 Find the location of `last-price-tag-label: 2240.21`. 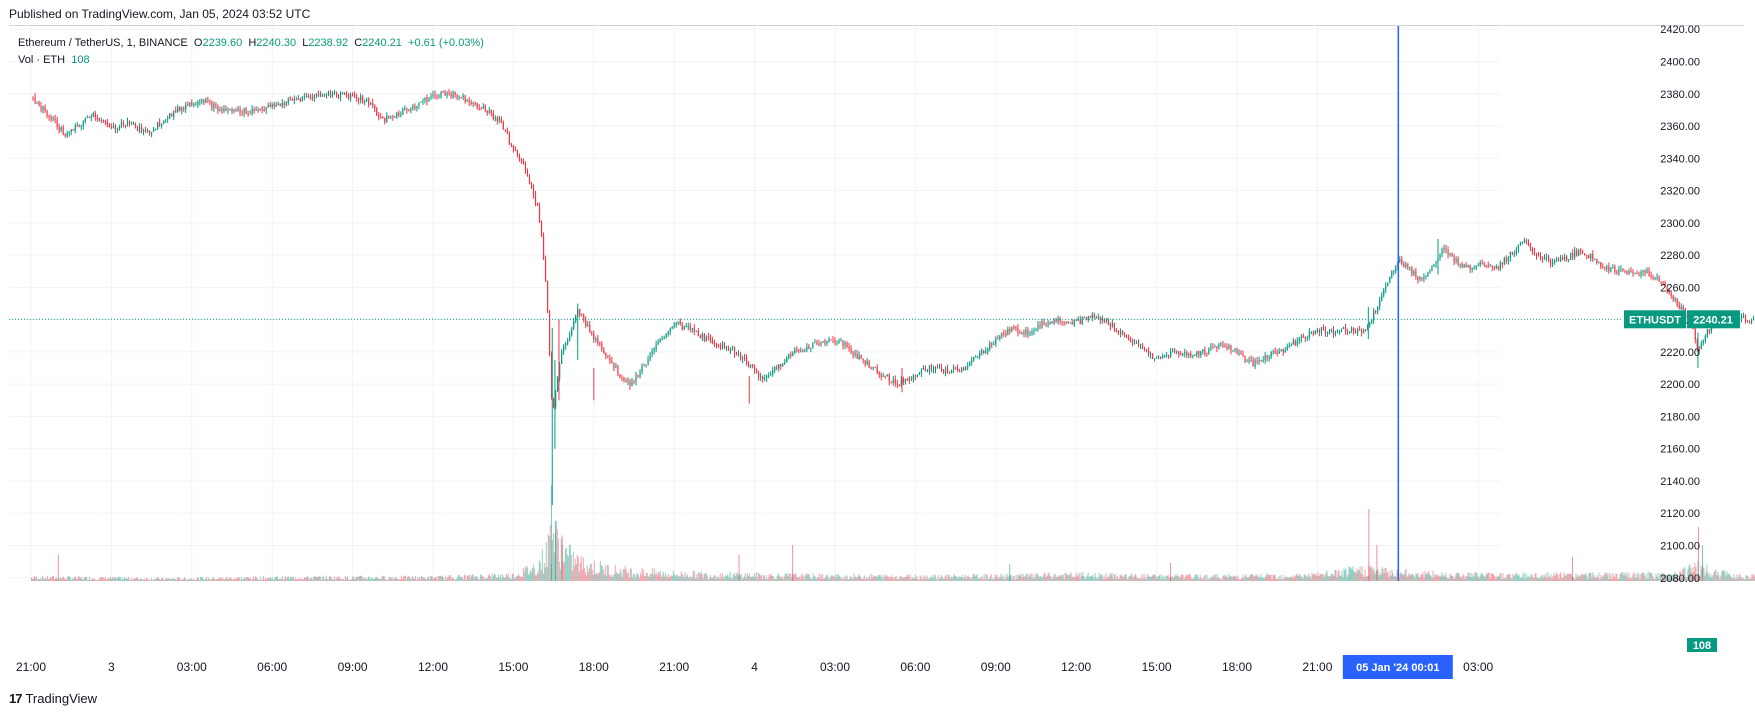

last-price-tag-label: 2240.21 is located at coordinates (1713, 320).